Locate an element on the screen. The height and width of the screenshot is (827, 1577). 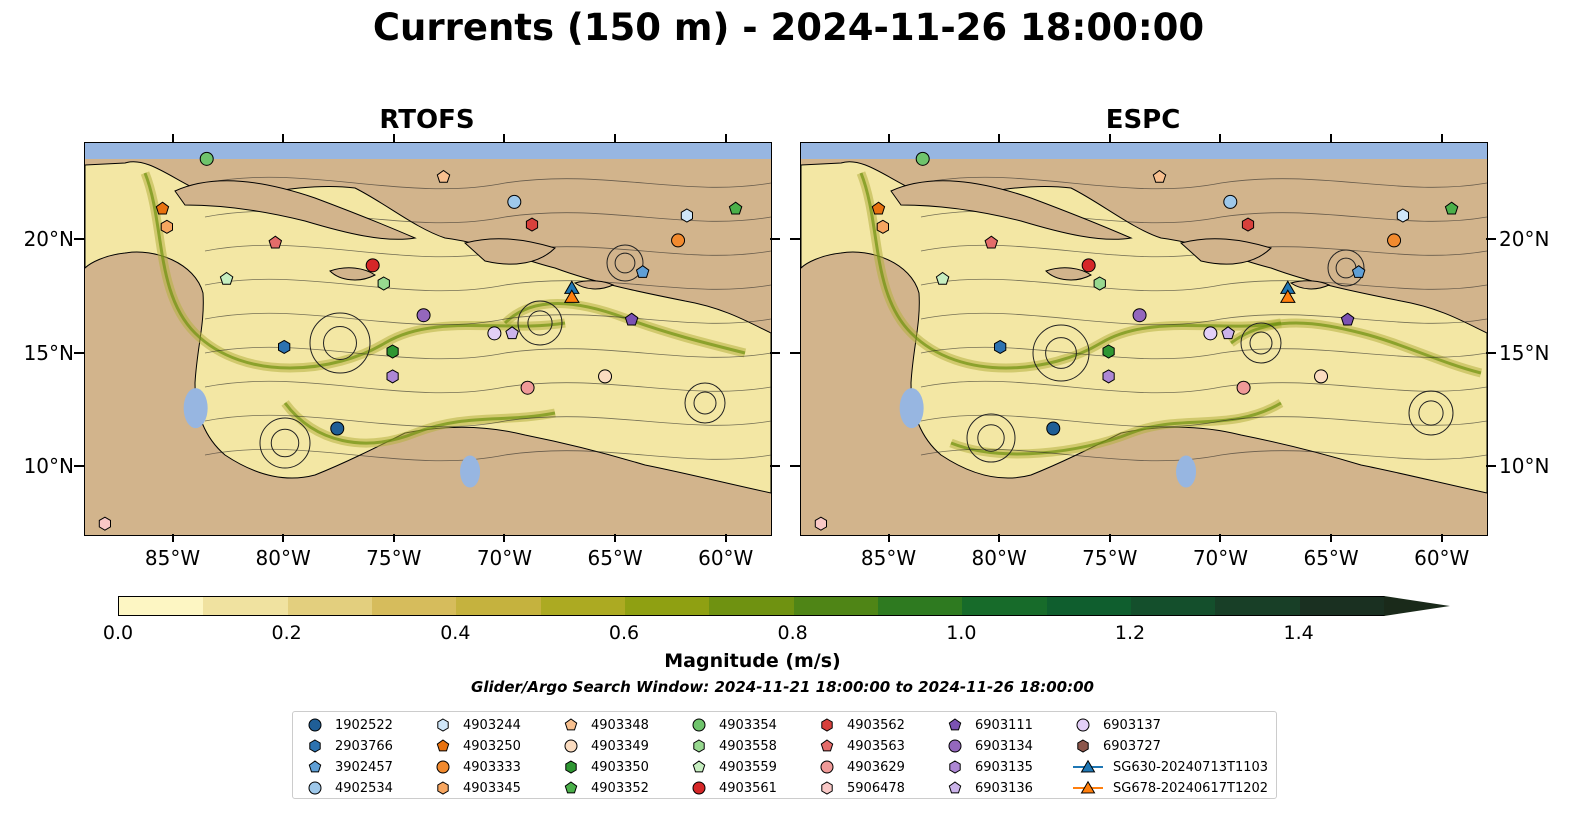
legend-label: 2903766 is located at coordinates (364, 746).